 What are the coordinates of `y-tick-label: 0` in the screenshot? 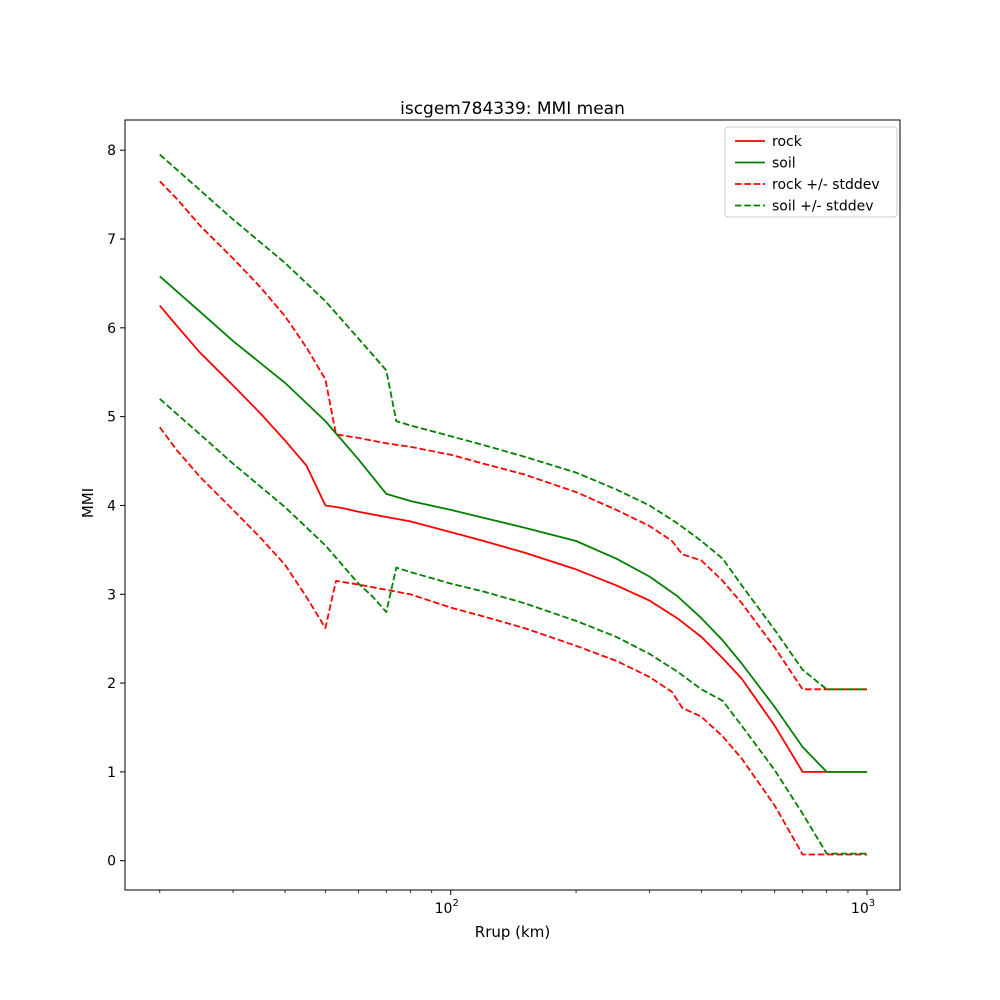 It's located at (111, 862).